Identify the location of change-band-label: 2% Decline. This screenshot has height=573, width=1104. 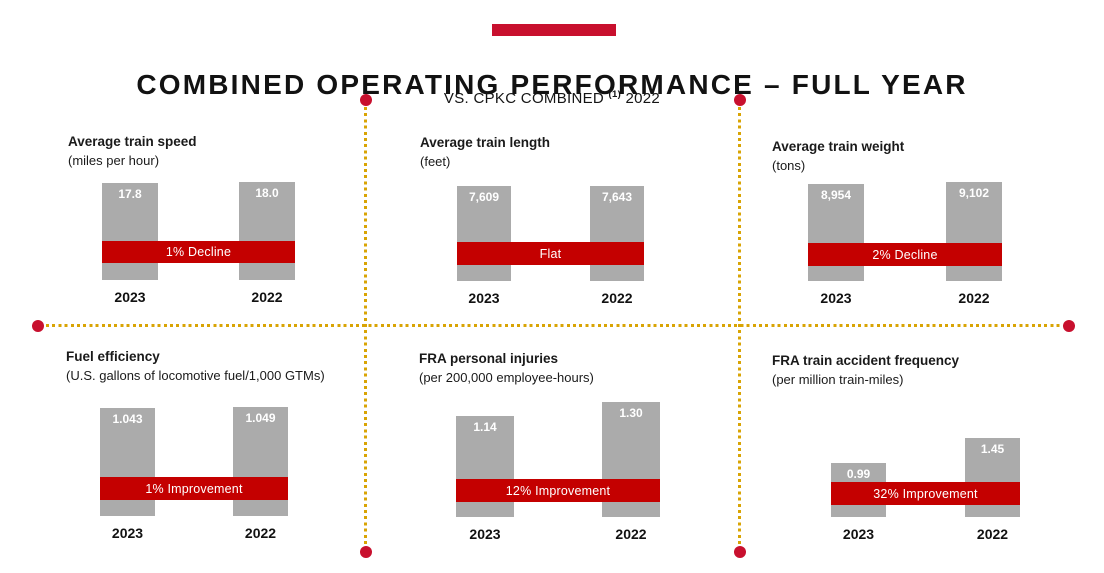
(905, 254).